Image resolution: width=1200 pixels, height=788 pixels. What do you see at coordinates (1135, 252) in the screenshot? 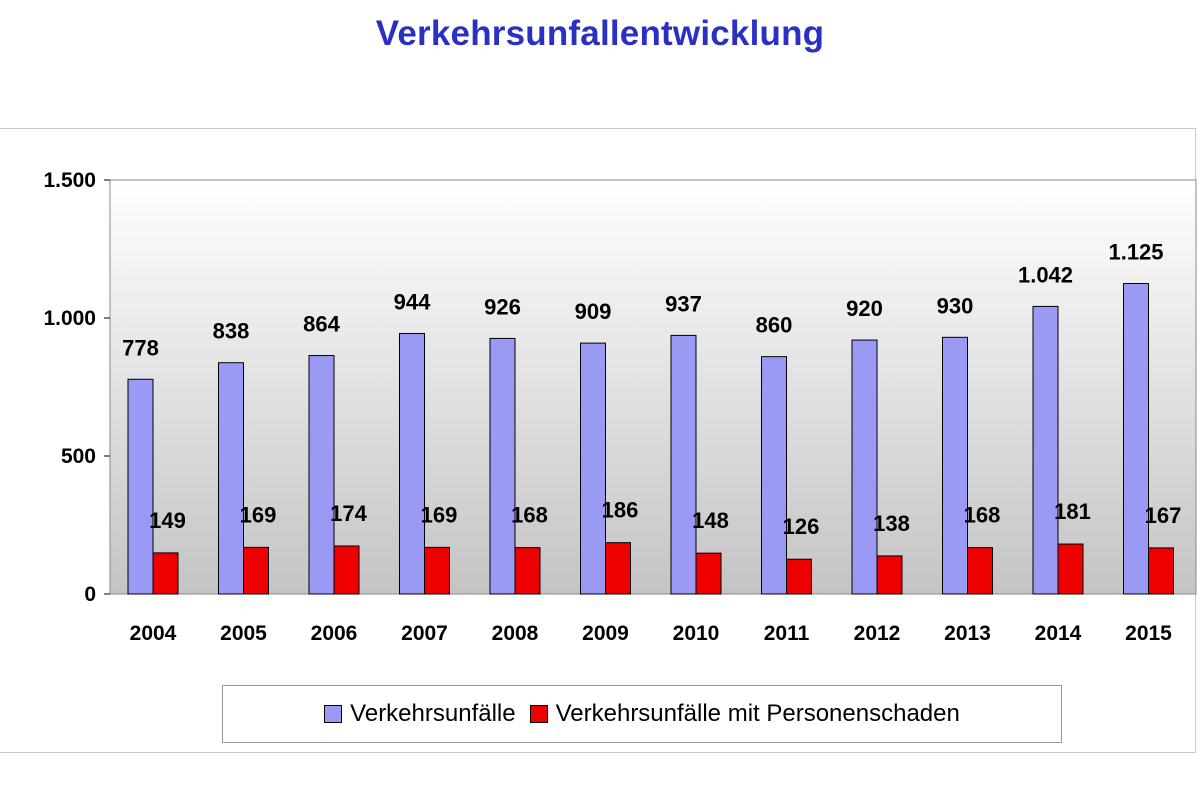
I see `data-label-verkehrsunfaelle: 1.125` at bounding box center [1135, 252].